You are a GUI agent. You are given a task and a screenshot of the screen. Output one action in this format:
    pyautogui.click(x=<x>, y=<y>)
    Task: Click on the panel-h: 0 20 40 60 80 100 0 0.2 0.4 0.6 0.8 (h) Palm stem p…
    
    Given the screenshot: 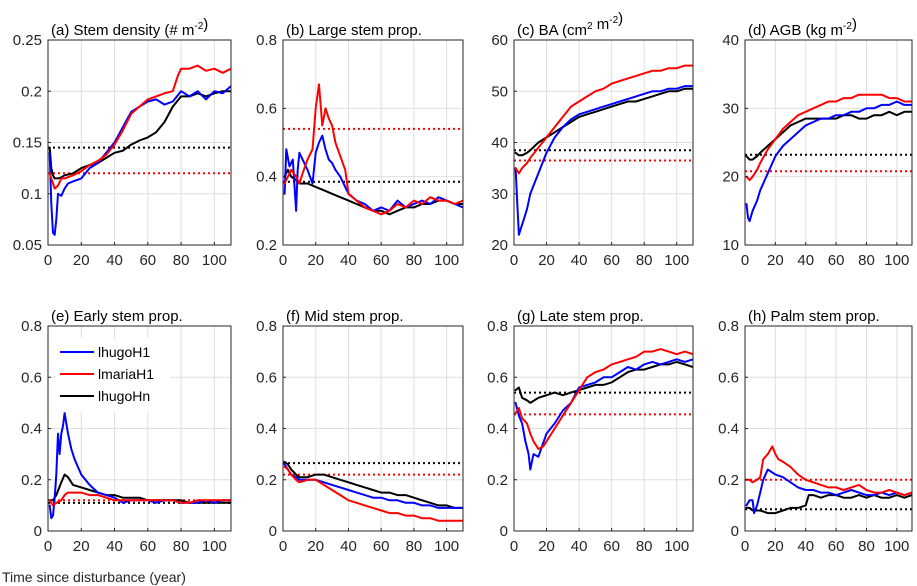 What is the action you would take?
    pyautogui.click(x=815, y=431)
    